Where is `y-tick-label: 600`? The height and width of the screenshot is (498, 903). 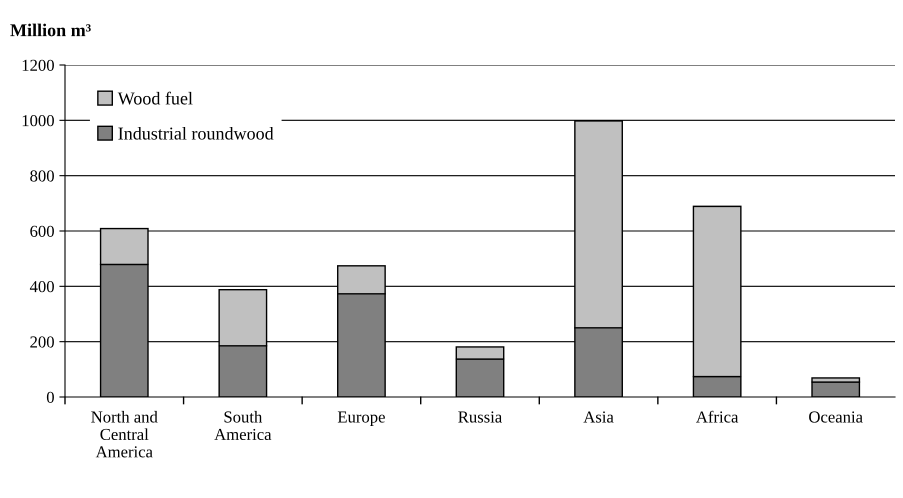 y-tick-label: 600 is located at coordinates (42, 231).